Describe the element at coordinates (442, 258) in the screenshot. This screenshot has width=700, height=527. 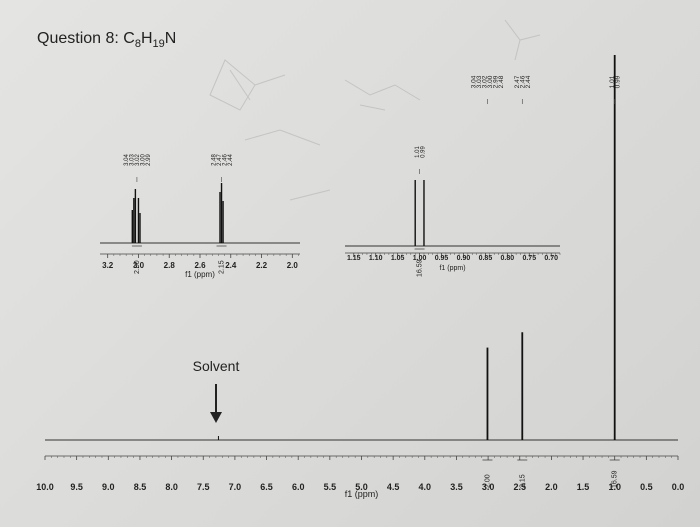
I see `x-tick-label: 0.95` at that location.